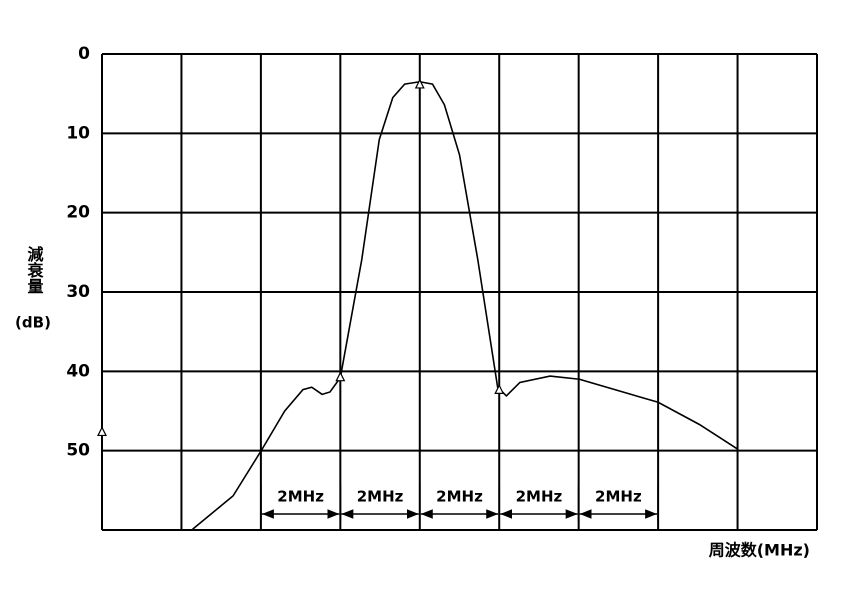 This screenshot has height=599, width=842. Describe the element at coordinates (78, 213) in the screenshot. I see `y-tick-label: 20` at that location.